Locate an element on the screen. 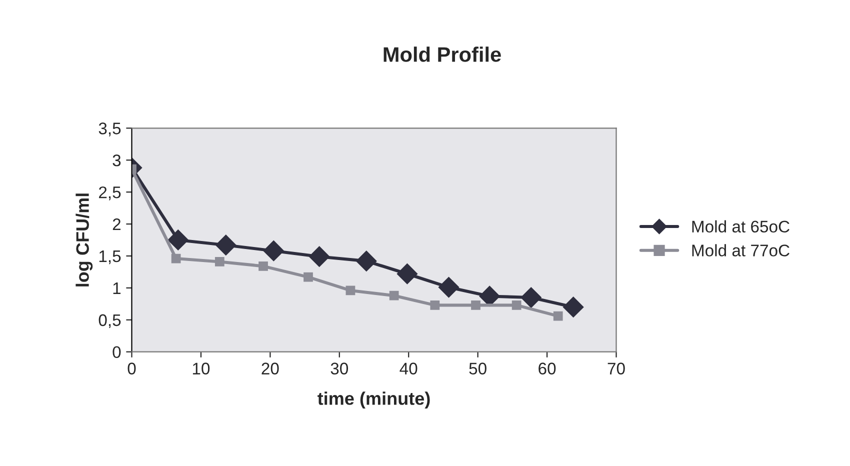  x-tick-label: 30 is located at coordinates (339, 368).